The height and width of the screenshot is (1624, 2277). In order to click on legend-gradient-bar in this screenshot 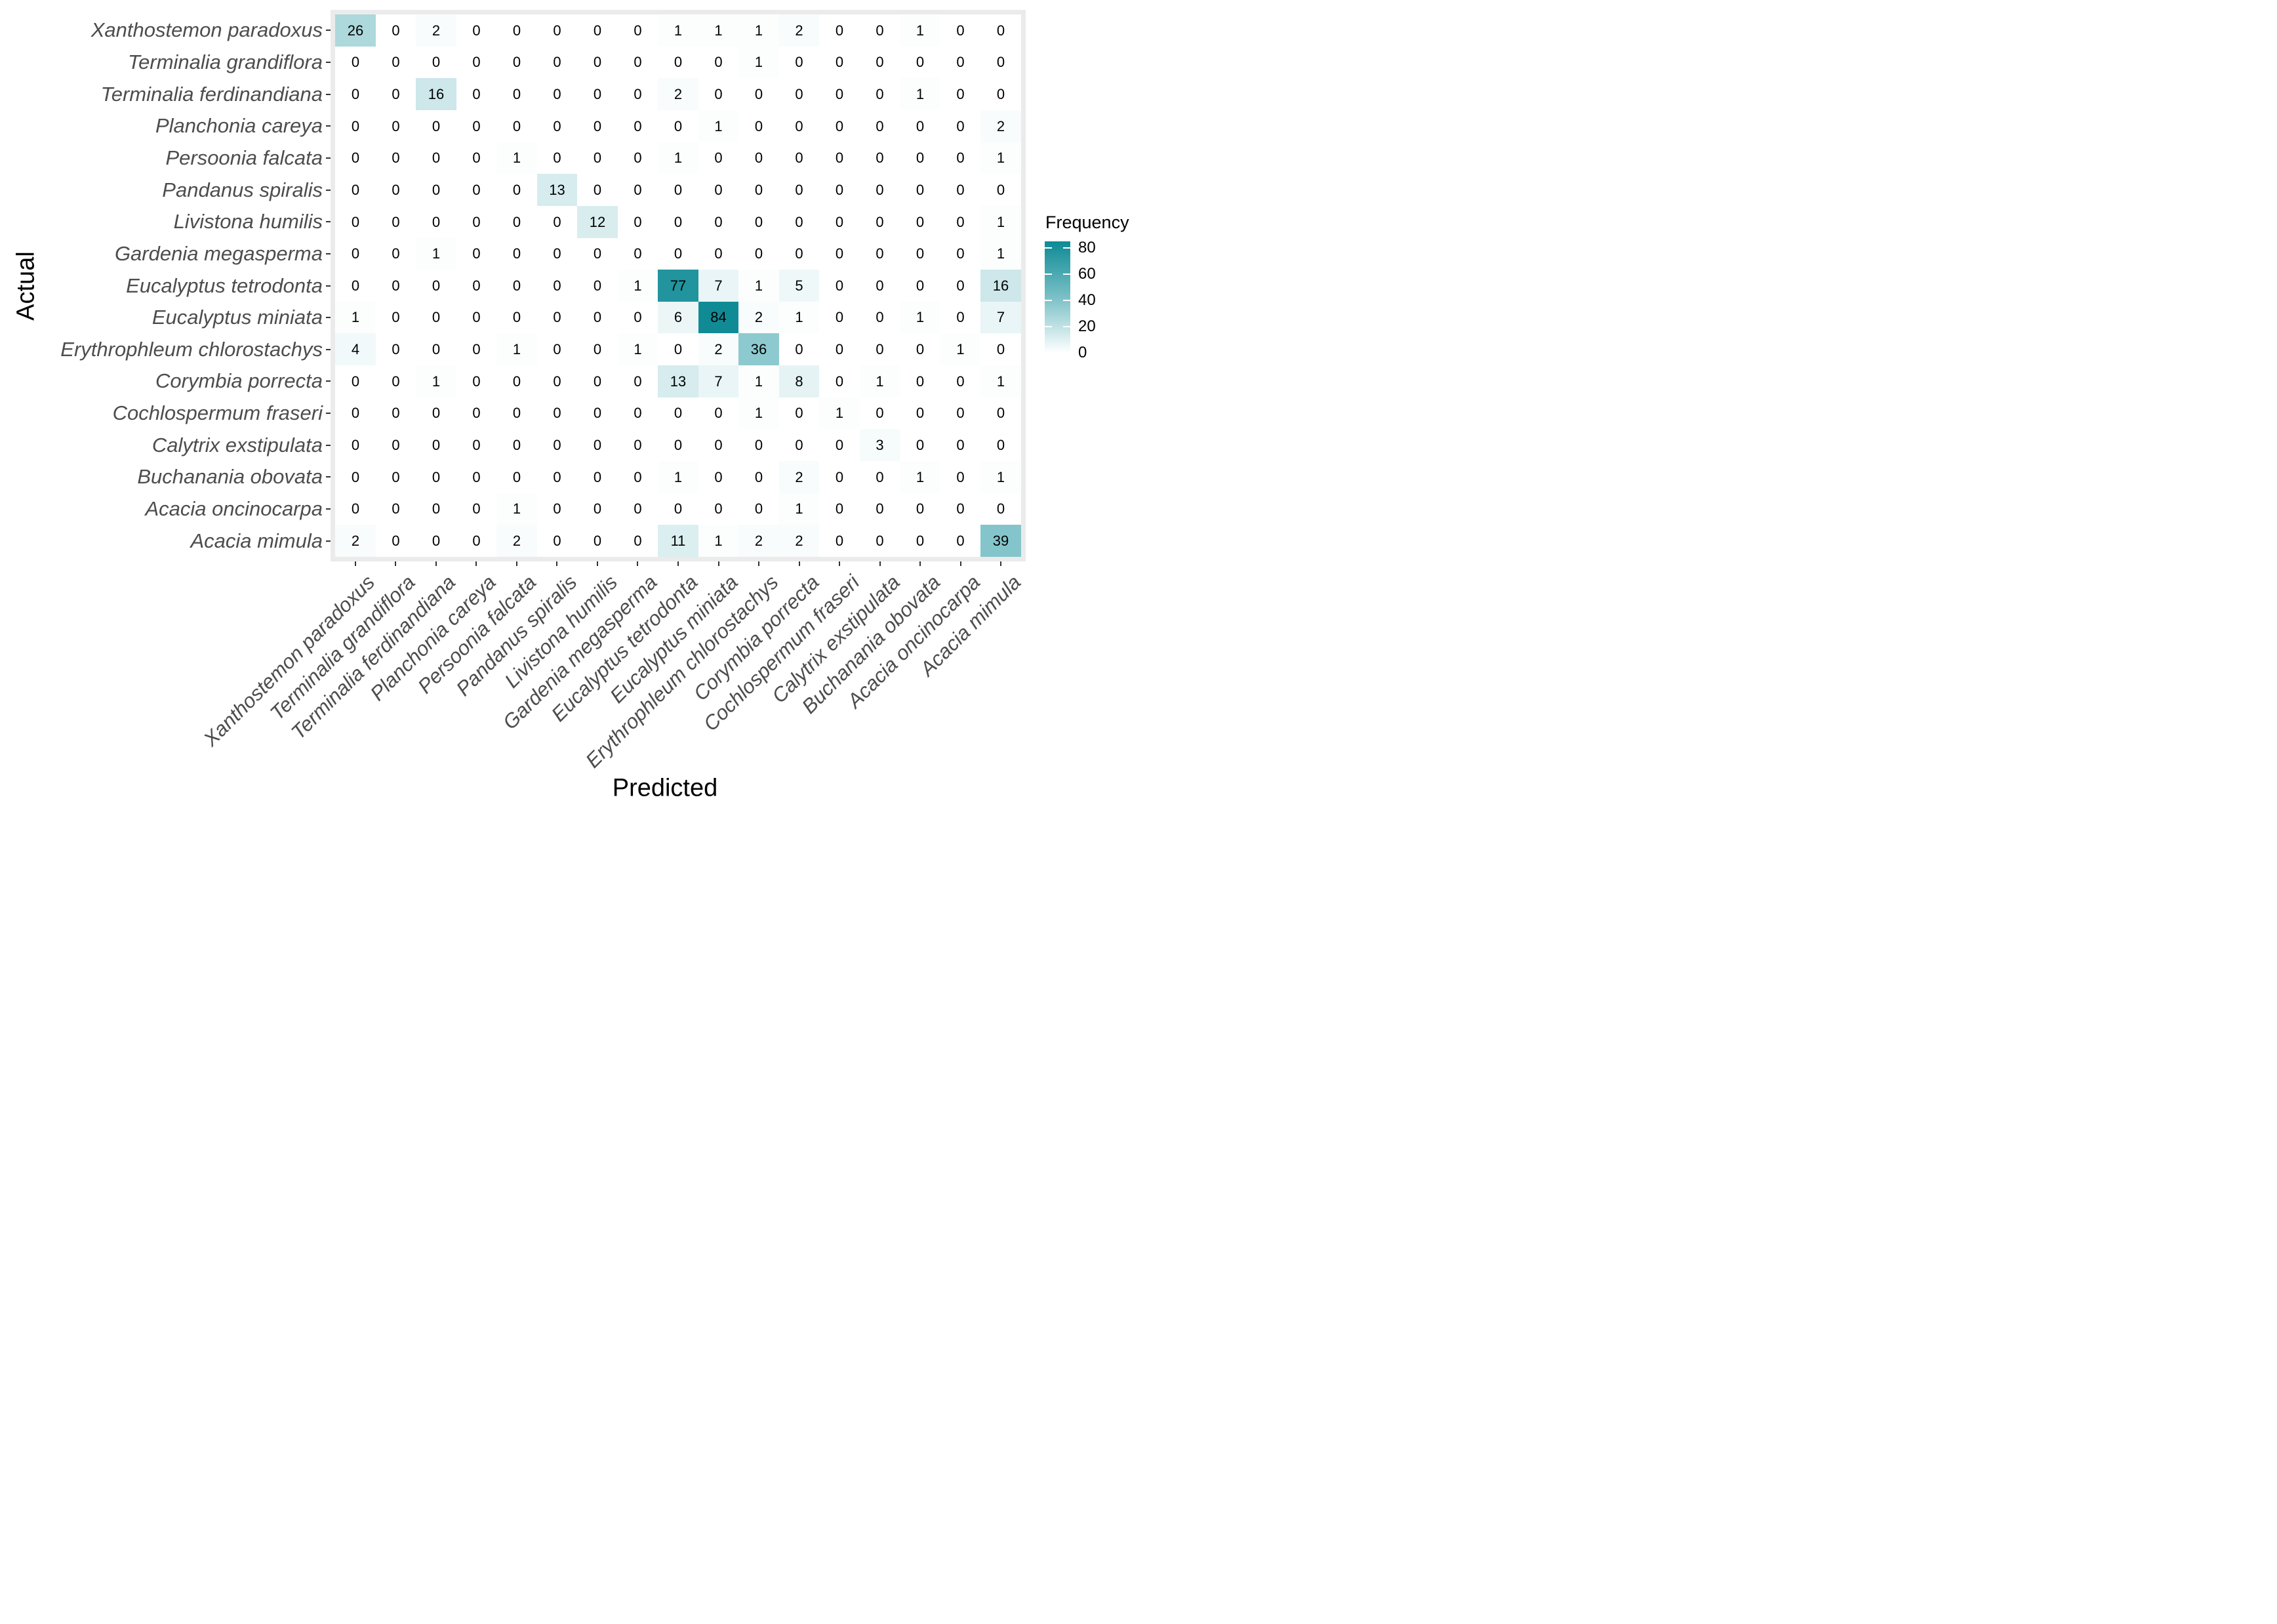, I will do `click(1057, 297)`.